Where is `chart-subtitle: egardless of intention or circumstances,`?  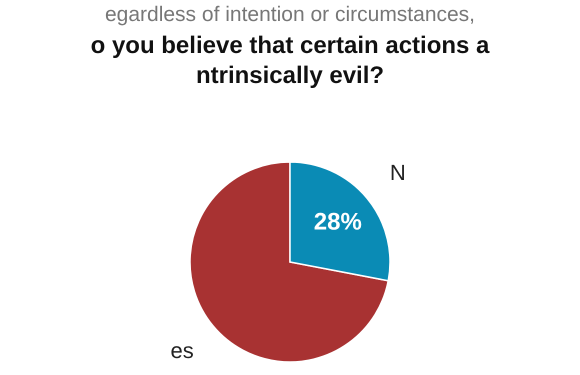 chart-subtitle: egardless of intention or circumstances, is located at coordinates (290, 14).